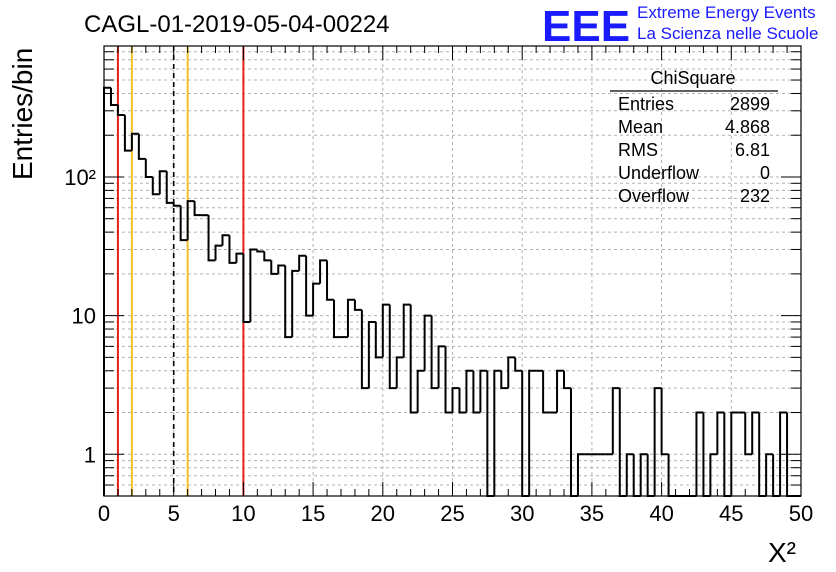 The height and width of the screenshot is (572, 836). What do you see at coordinates (80, 177) in the screenshot?
I see `y-tick-label: 10²` at bounding box center [80, 177].